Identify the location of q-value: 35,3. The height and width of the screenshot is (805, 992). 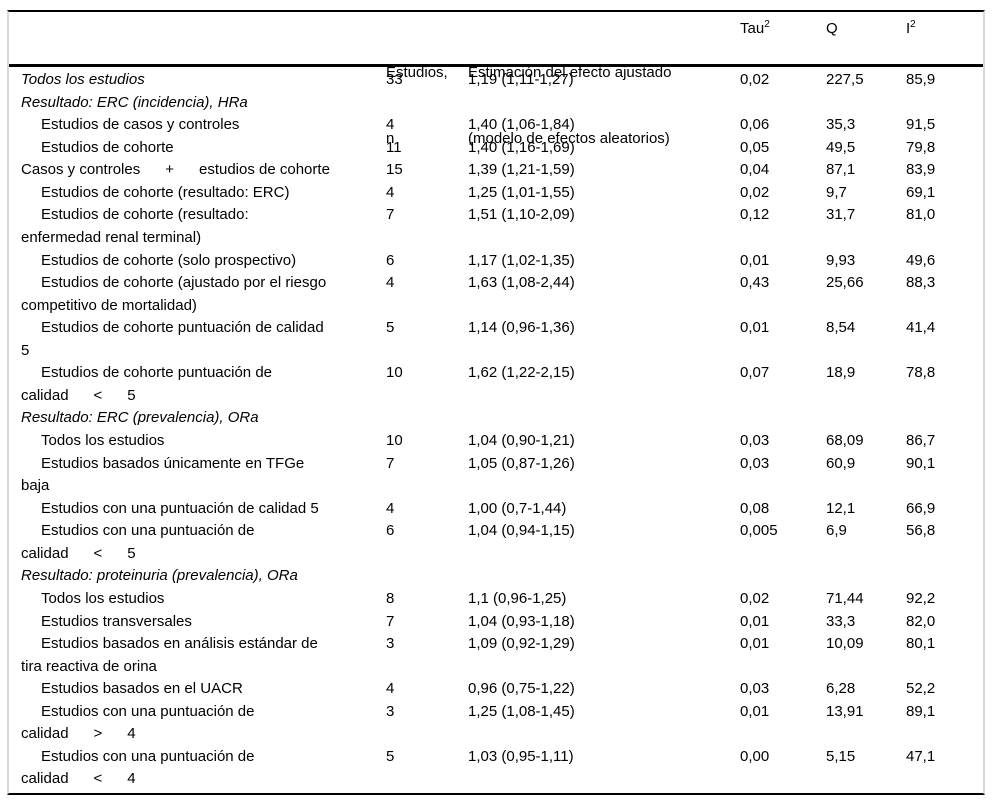
(841, 125).